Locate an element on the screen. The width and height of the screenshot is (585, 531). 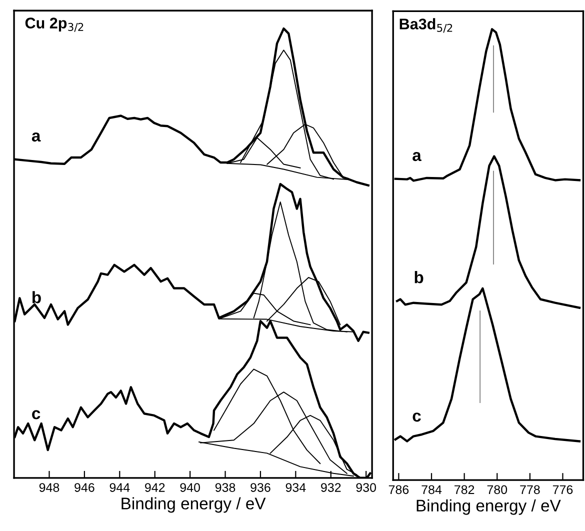
x-tick-label: 776 is located at coordinates (562, 489).